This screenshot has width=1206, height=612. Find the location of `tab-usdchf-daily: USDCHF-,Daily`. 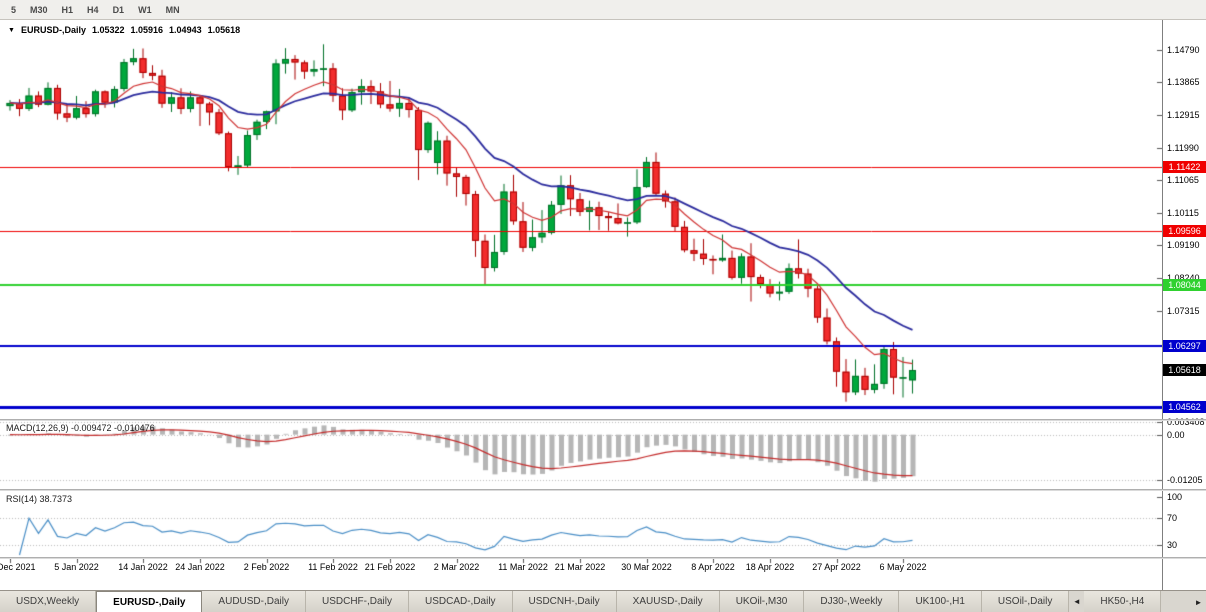

tab-usdchf-daily: USDCHF-,Daily is located at coordinates (357, 601).